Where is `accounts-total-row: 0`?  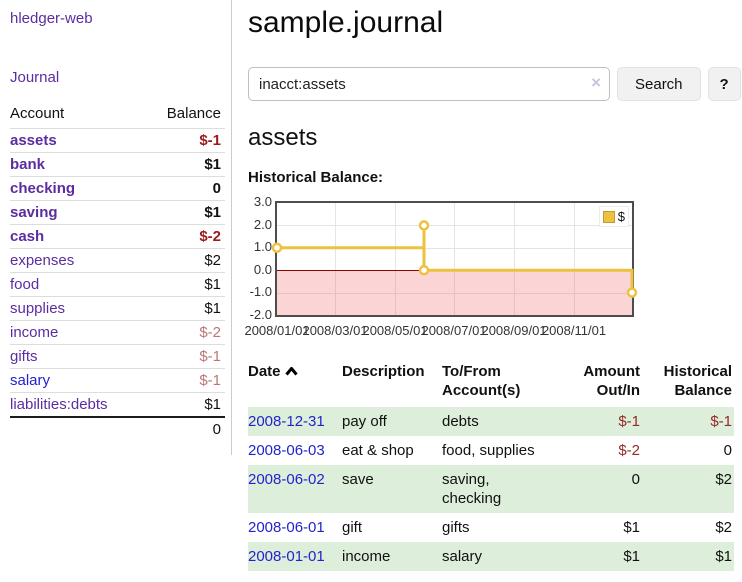
accounts-total-row: 0 is located at coordinates (117, 429).